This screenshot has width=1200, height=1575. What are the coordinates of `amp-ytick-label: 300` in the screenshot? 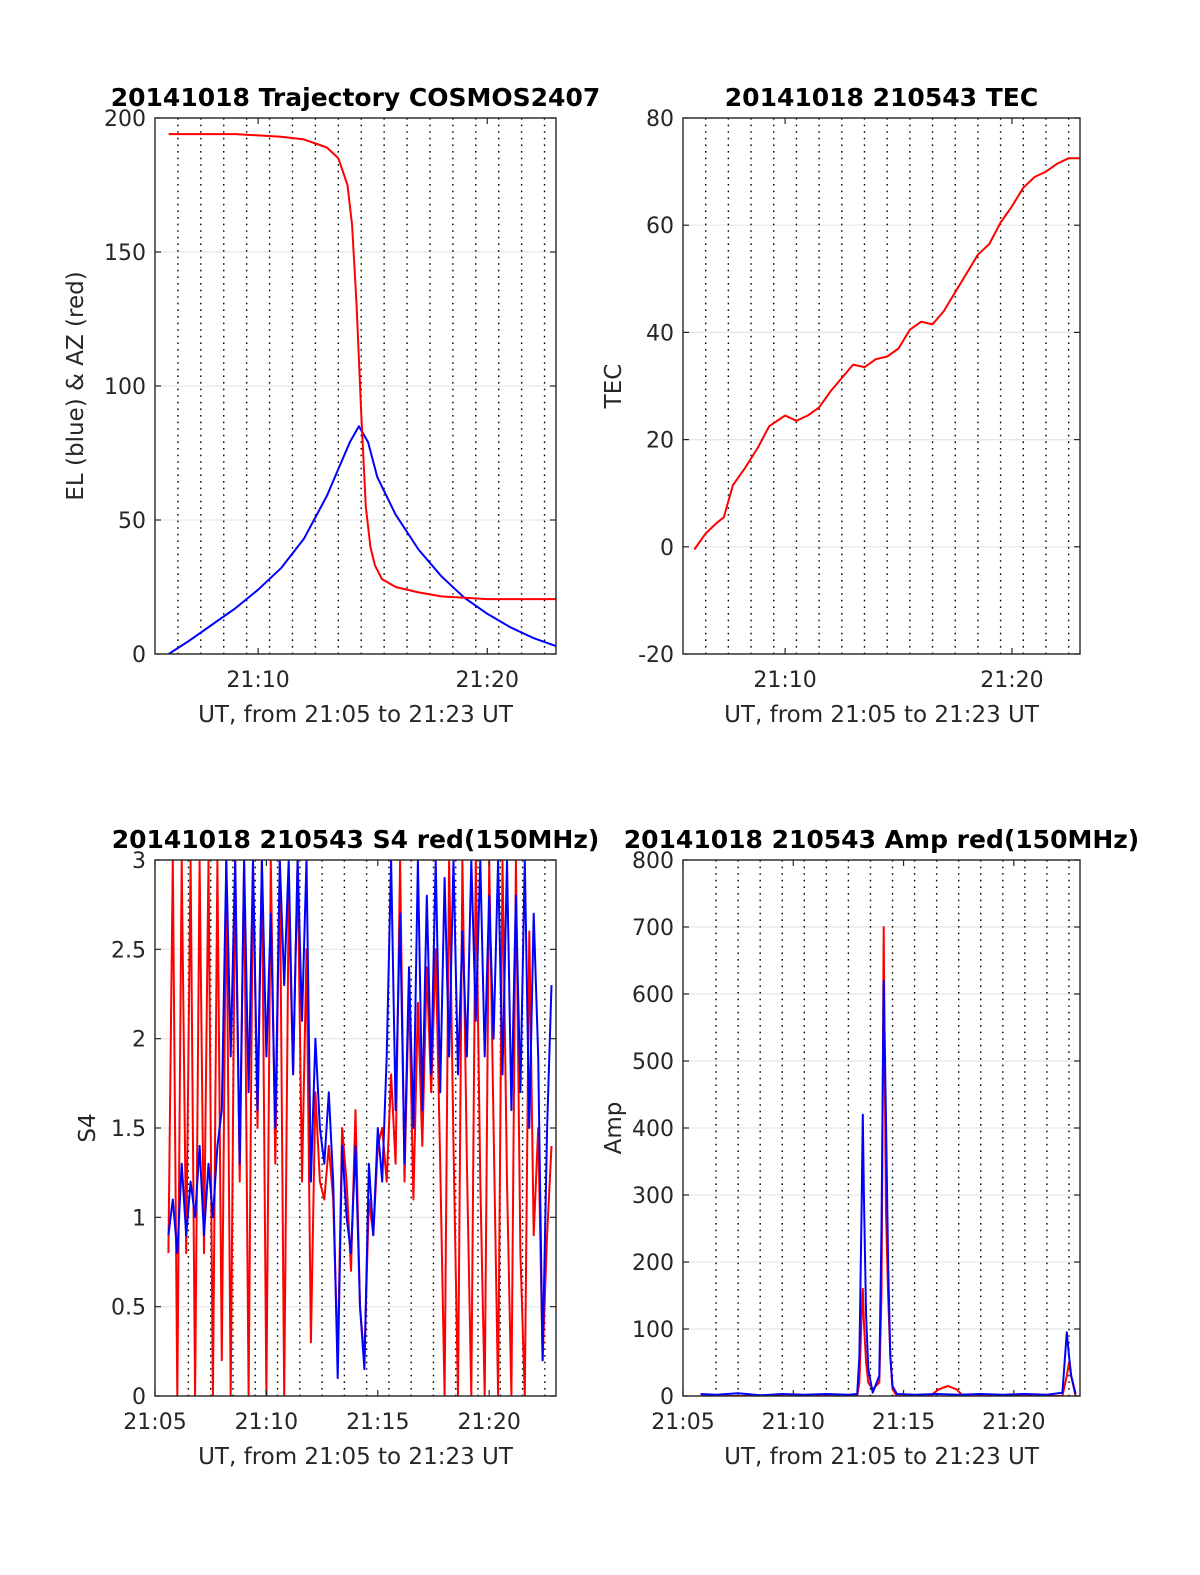 It's located at (653, 1196).